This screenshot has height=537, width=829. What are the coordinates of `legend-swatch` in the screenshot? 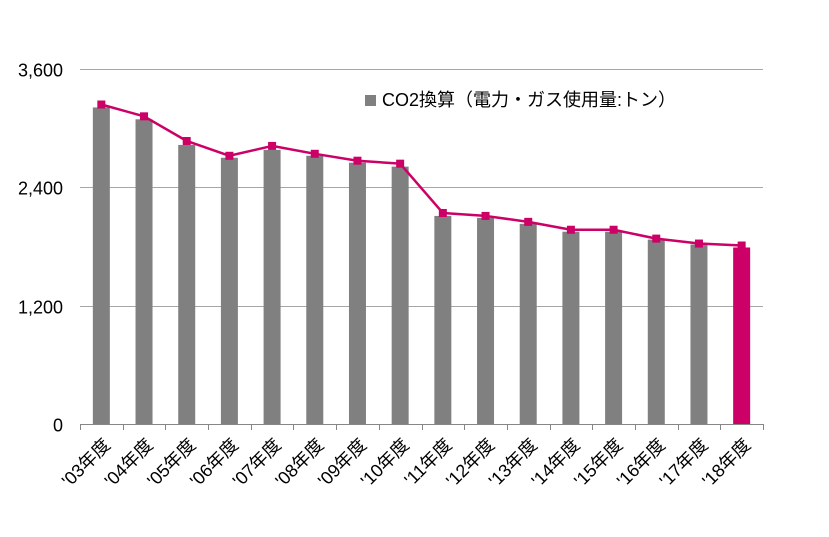 It's located at (370, 100).